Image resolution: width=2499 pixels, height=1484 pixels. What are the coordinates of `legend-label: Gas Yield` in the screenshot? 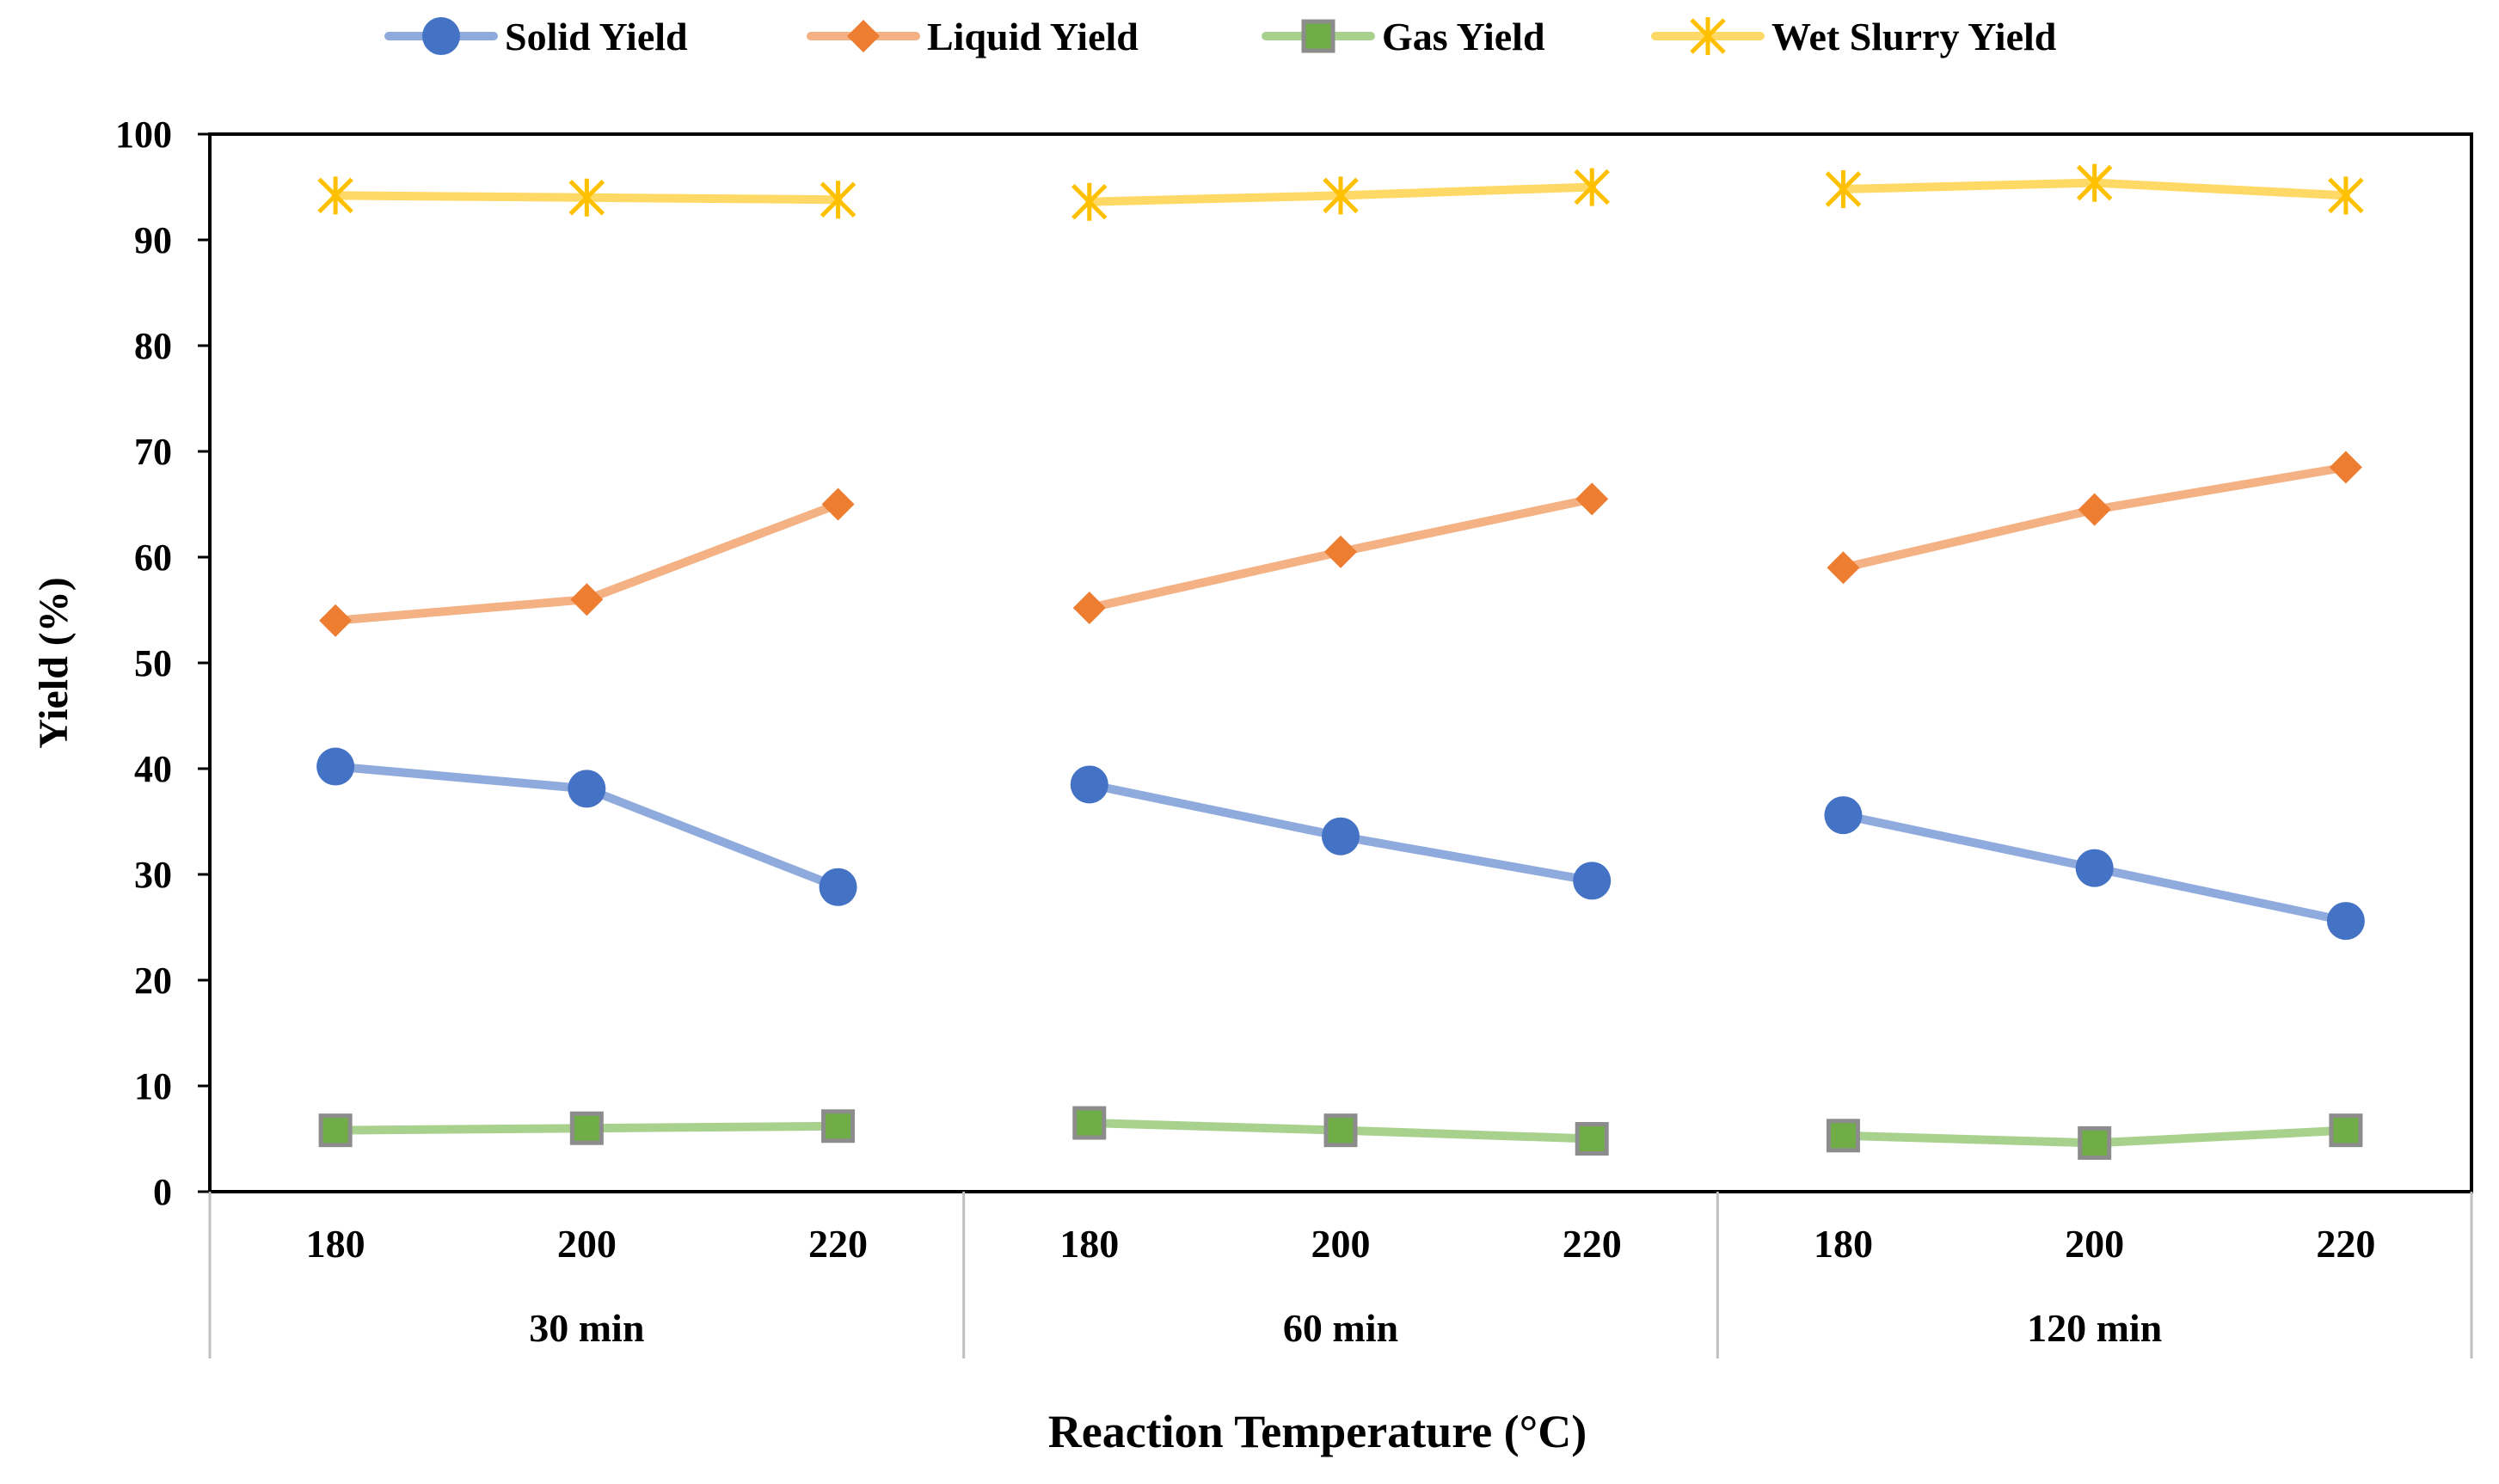 It's located at (1463, 36).